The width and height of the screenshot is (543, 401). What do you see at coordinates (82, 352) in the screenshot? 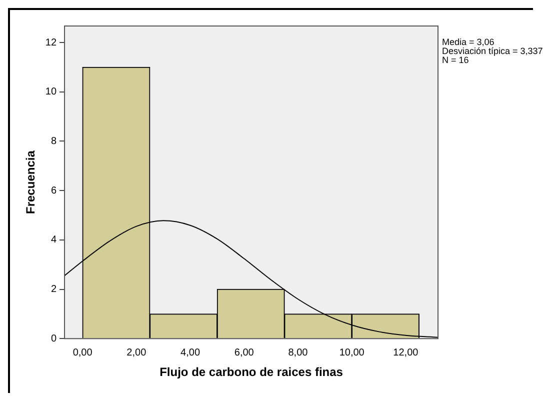
I see `x-tick-label: 0,00` at bounding box center [82, 352].